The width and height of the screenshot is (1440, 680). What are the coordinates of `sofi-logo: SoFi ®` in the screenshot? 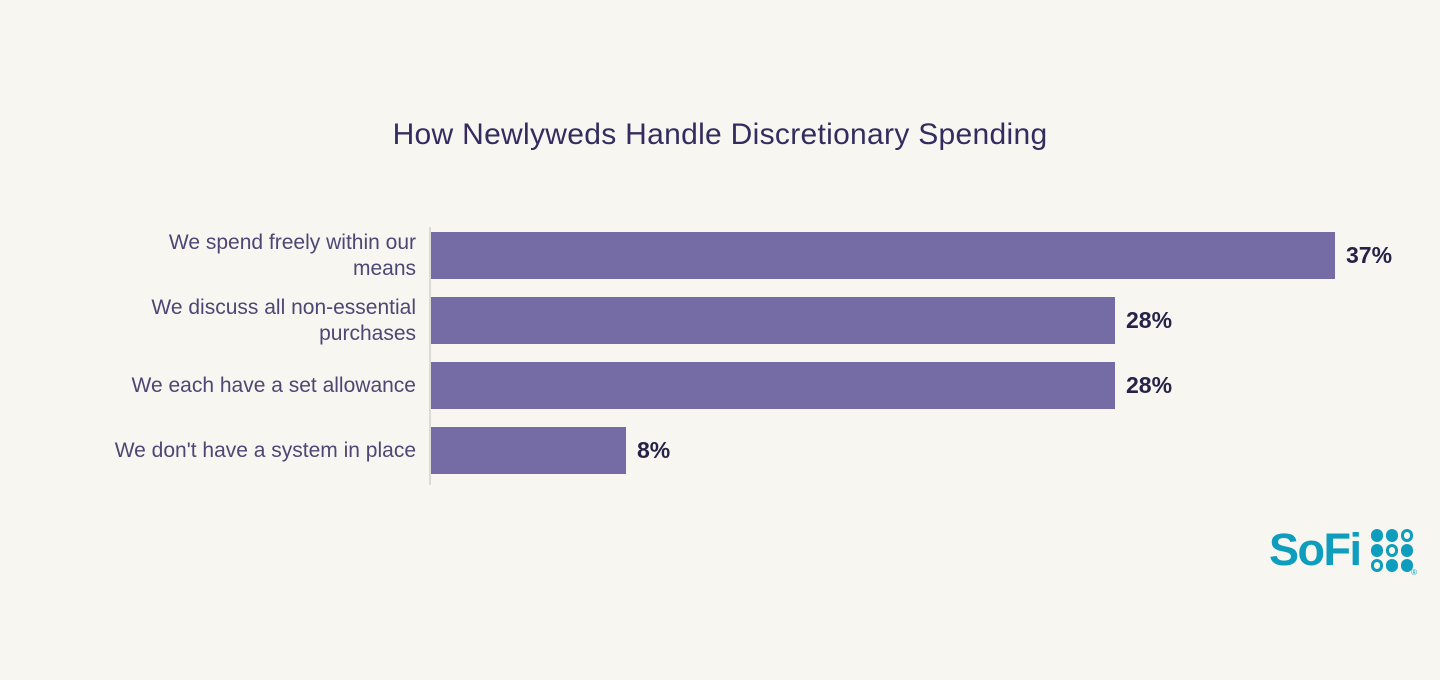 It's located at (1343, 550).